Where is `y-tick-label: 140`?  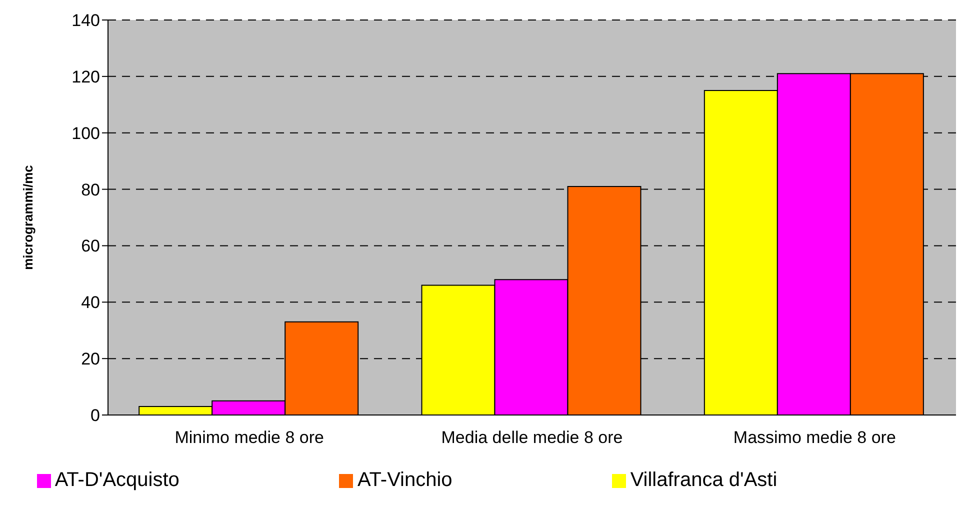 y-tick-label: 140 is located at coordinates (86, 20).